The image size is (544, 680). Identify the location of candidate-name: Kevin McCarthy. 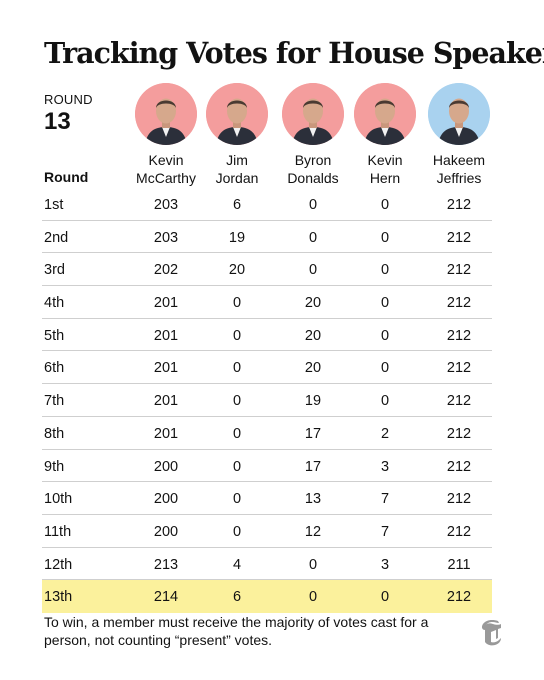
(166, 169).